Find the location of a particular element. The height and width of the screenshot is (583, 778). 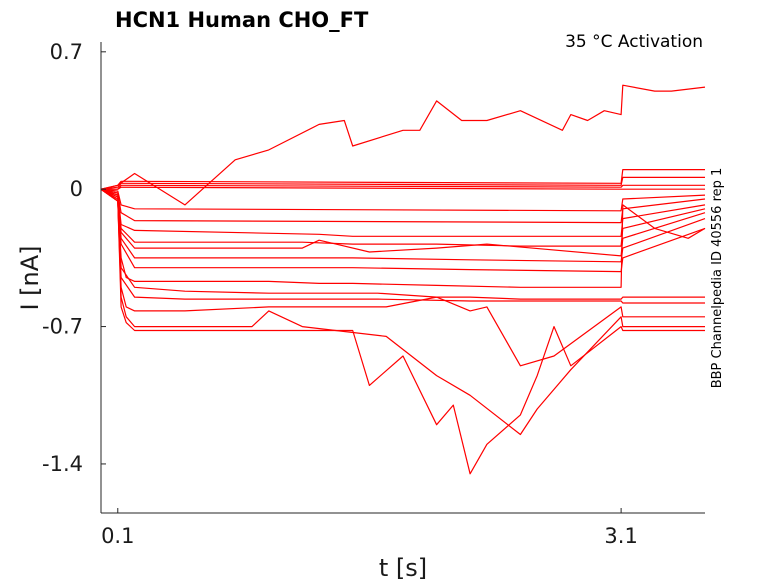

y-axis-ticks: 0.7 0 -0.7 -1.4 is located at coordinates (74, 258).